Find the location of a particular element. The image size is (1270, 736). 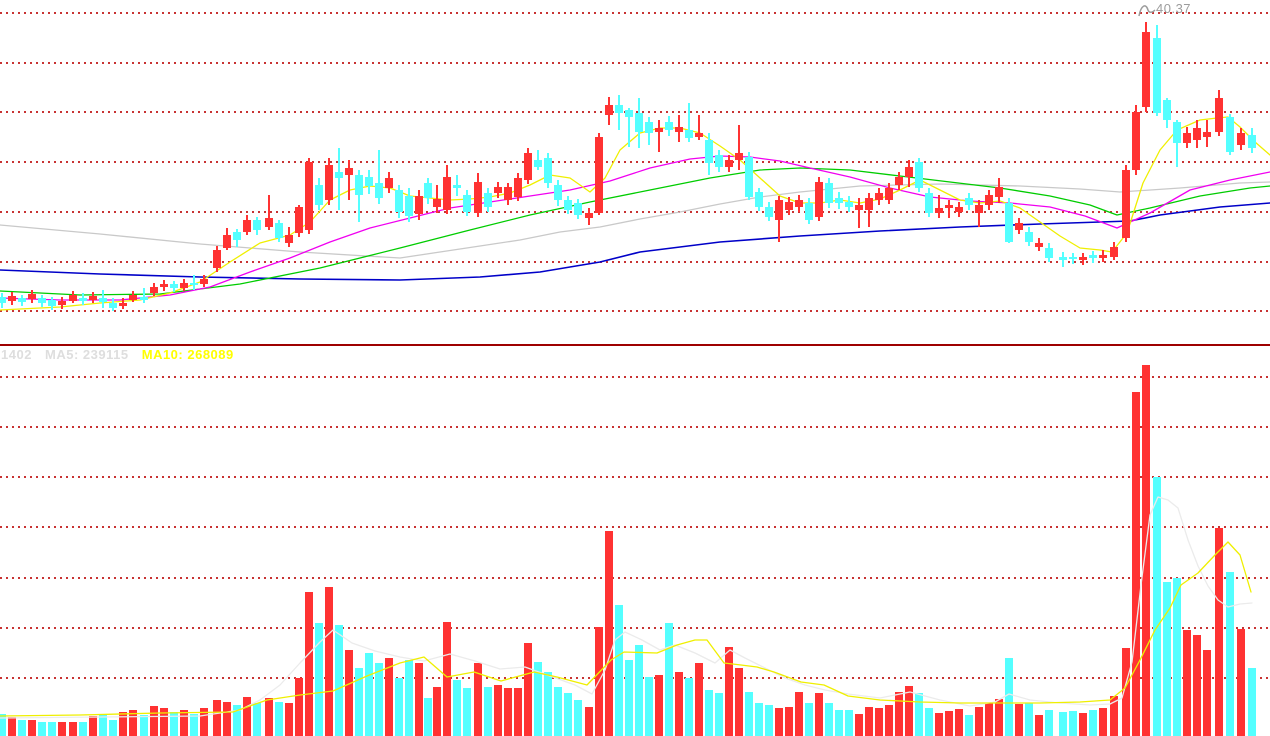

price-high-annotation: 40.37 is located at coordinates (1173, 8).